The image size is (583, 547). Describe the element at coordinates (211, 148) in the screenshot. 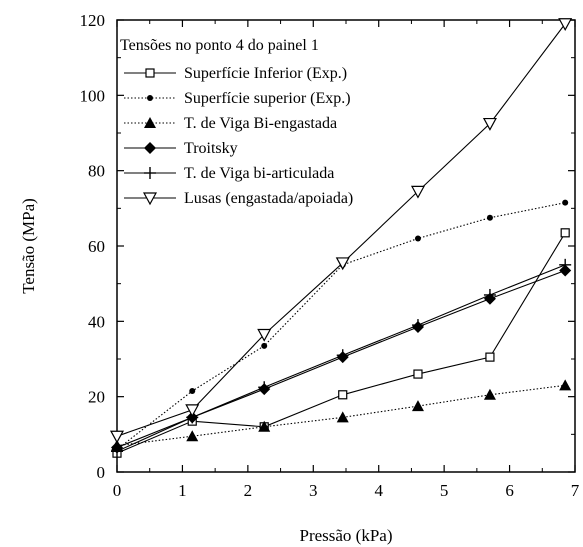

I see `legend-label: Troitsky` at that location.